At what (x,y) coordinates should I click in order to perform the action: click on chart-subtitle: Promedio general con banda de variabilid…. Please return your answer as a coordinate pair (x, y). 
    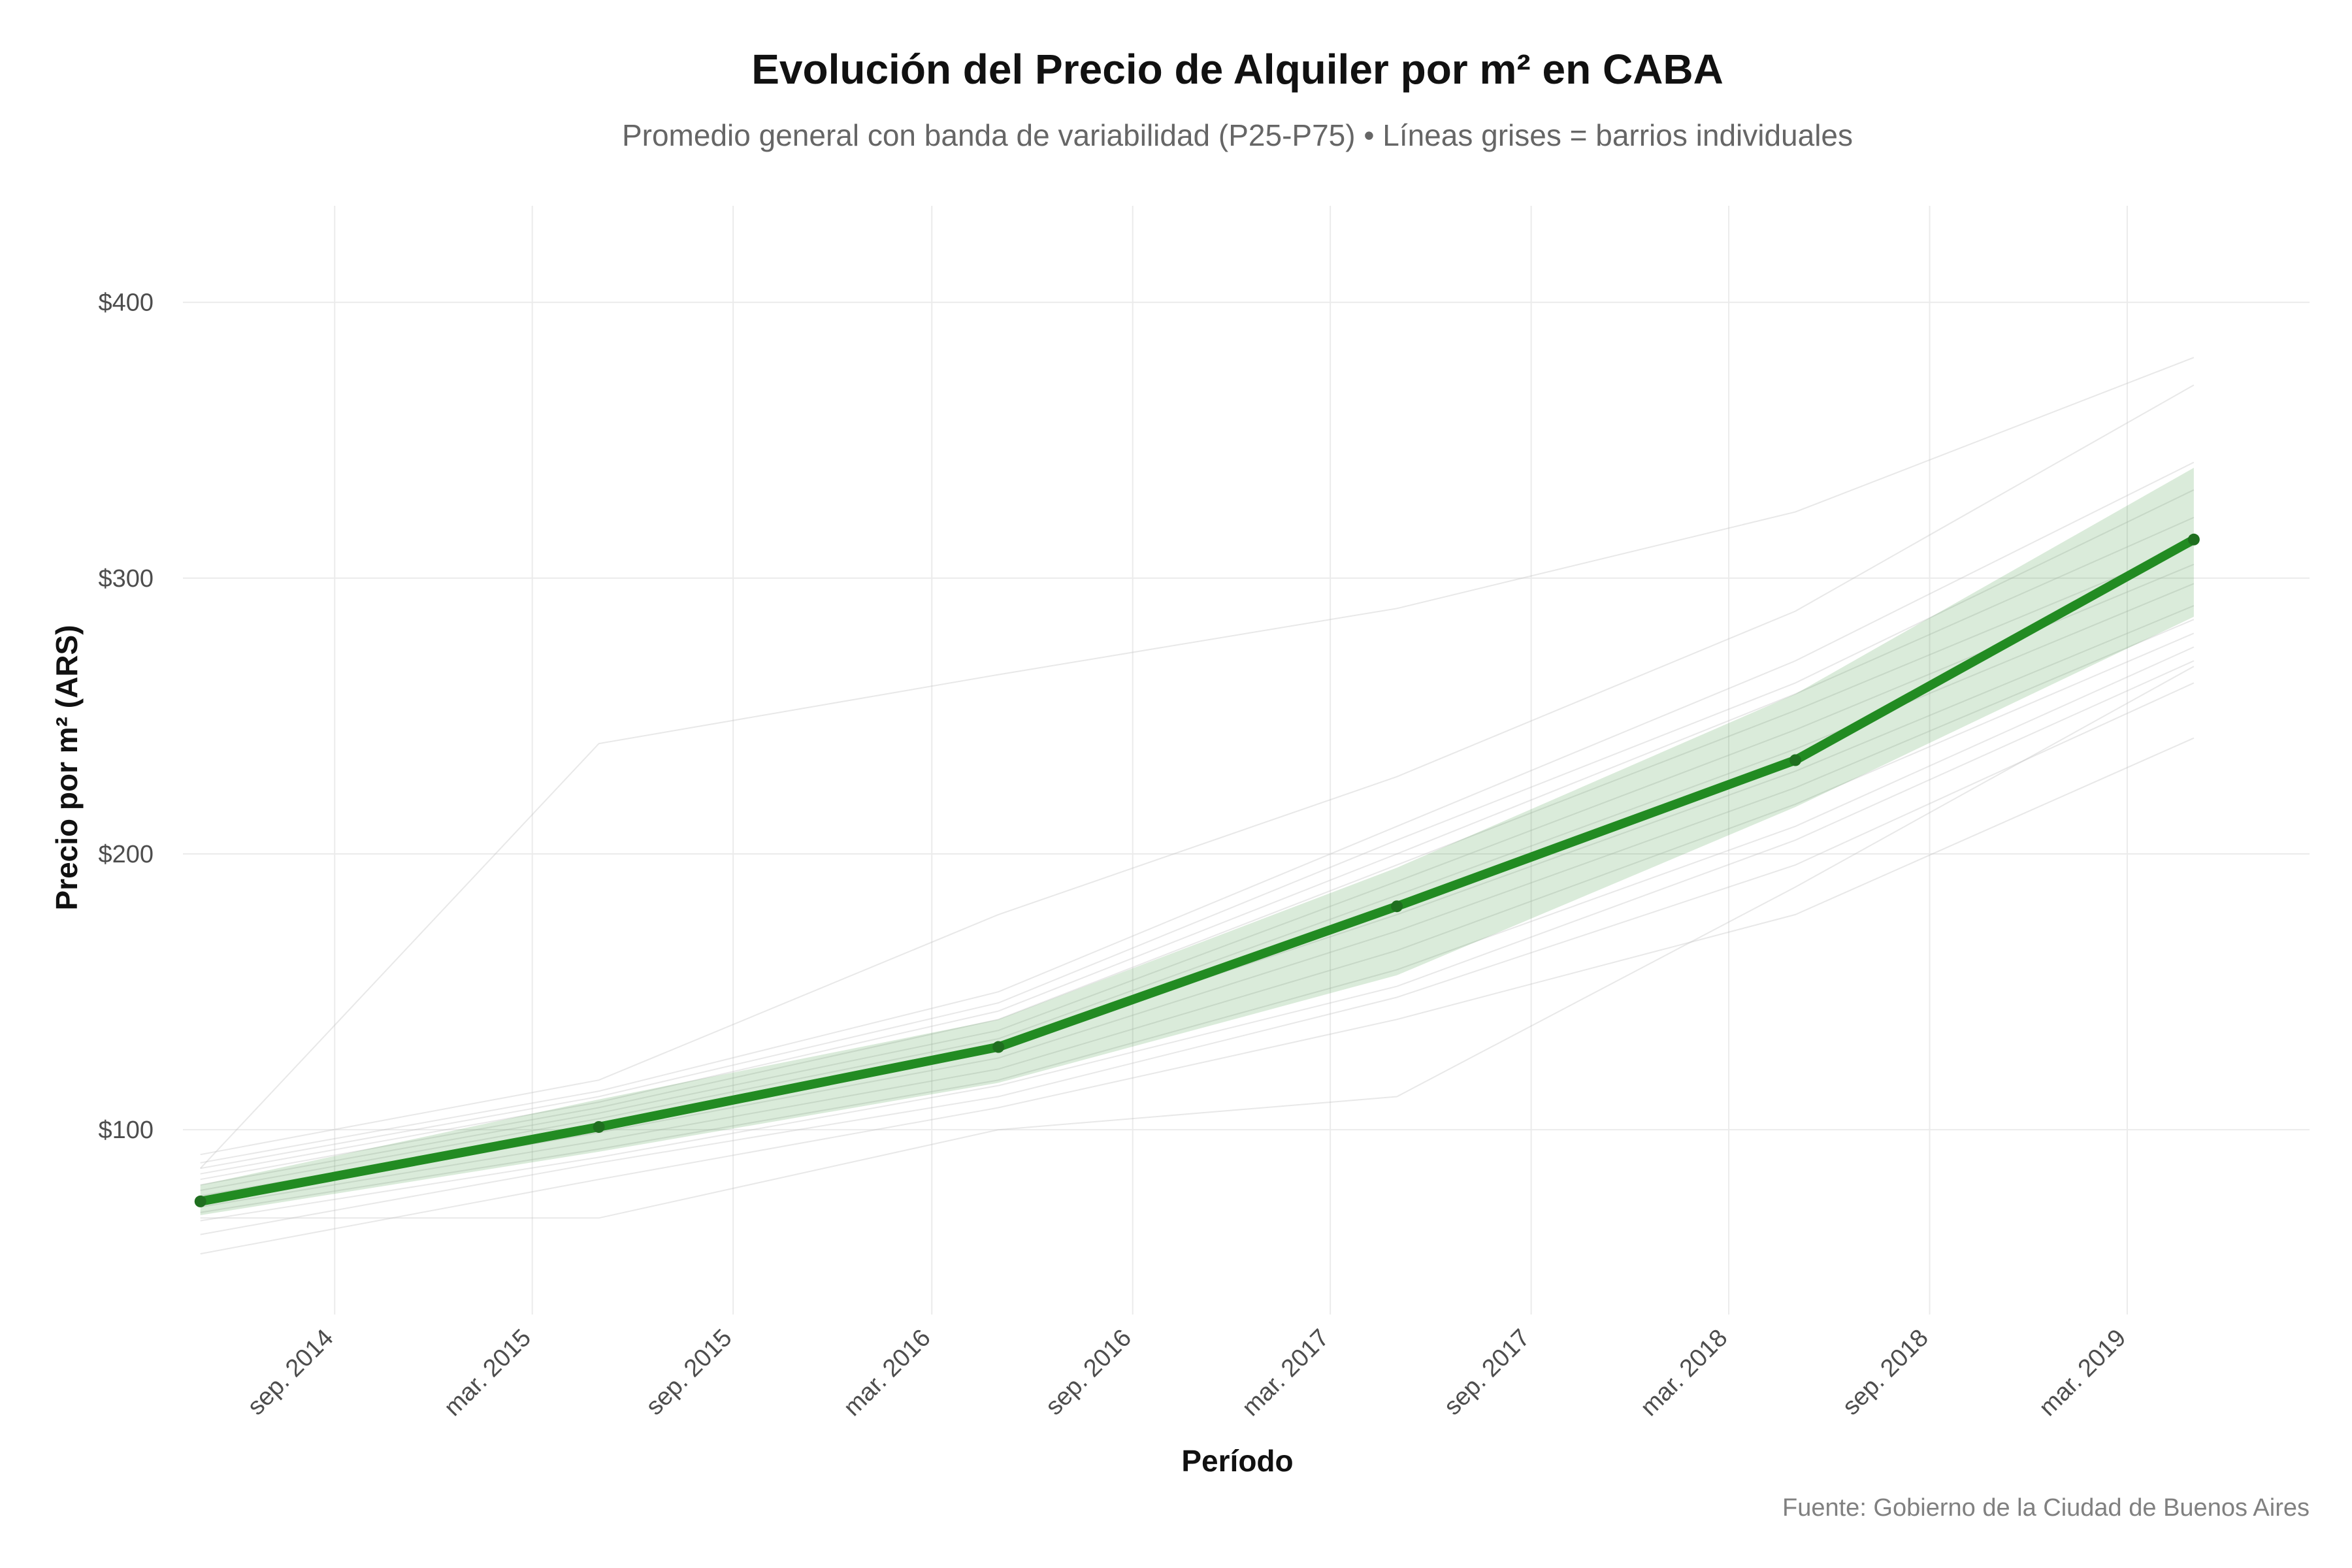
    Looking at the image, I should click on (1237, 135).